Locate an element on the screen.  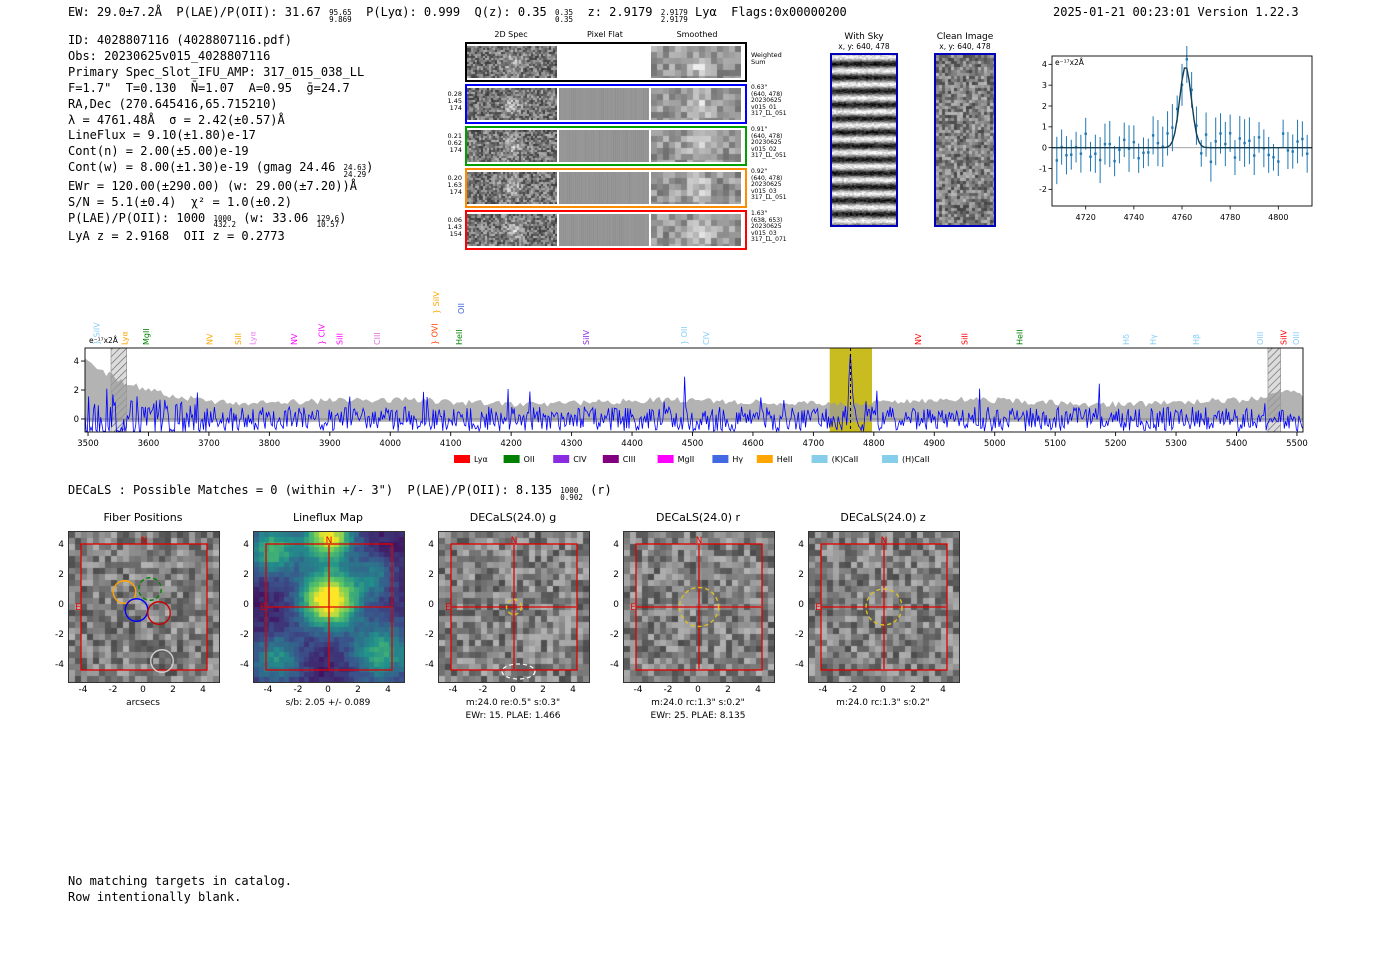
cutout-row-annotation: 0.91" (640, 478) 20230625 v015_02 317_LL_051 is located at coordinates (769, 143).